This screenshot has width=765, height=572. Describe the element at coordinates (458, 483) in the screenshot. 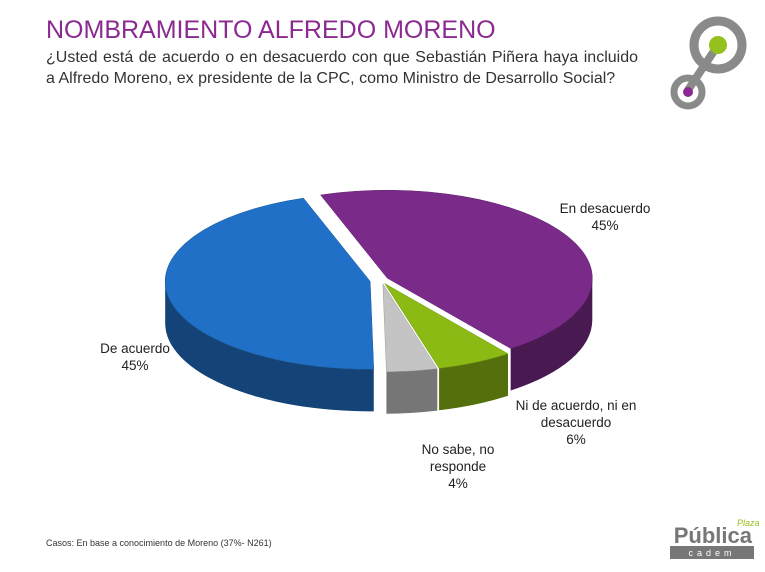

I see `value-label: 4%` at that location.